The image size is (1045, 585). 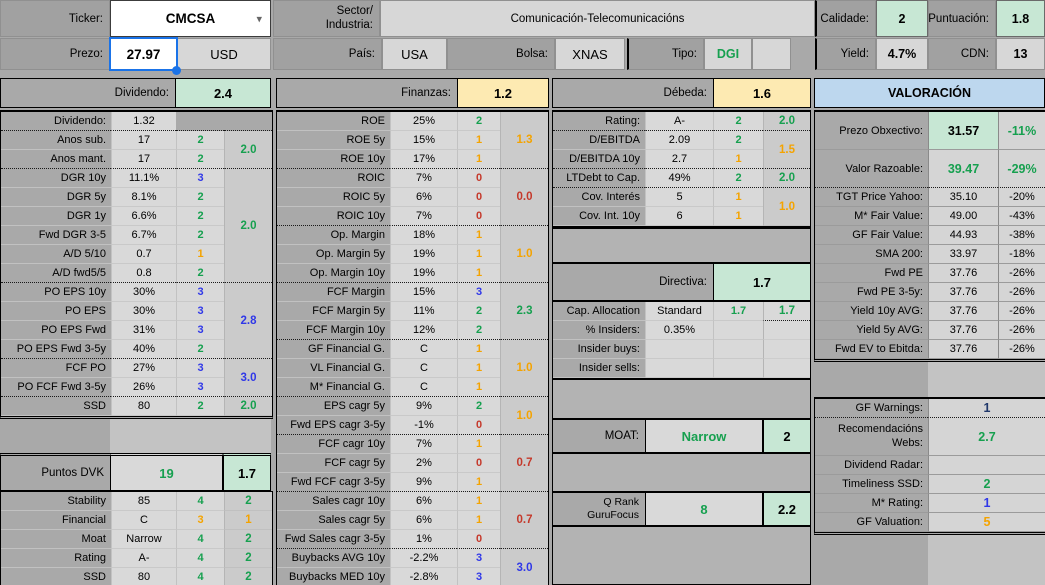 I want to click on row-label: Rating, so click(x=56, y=558).